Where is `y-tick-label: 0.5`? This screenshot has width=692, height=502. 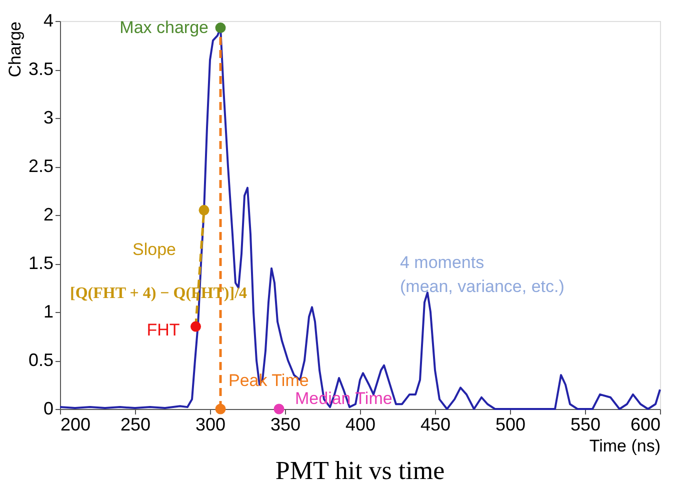 y-tick-label: 0.5 is located at coordinates (41, 360).